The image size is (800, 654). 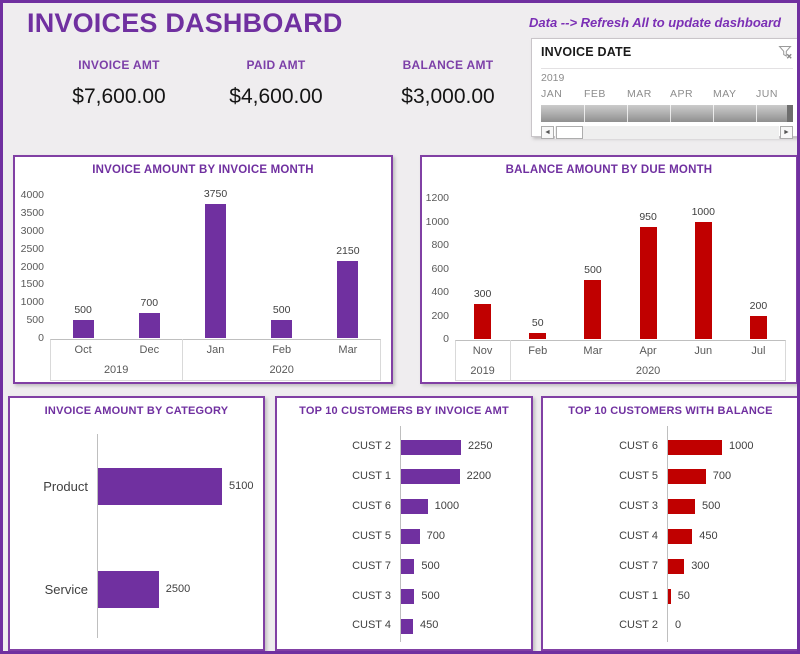 What do you see at coordinates (371, 565) in the screenshot?
I see `category-label: CUST 7` at bounding box center [371, 565].